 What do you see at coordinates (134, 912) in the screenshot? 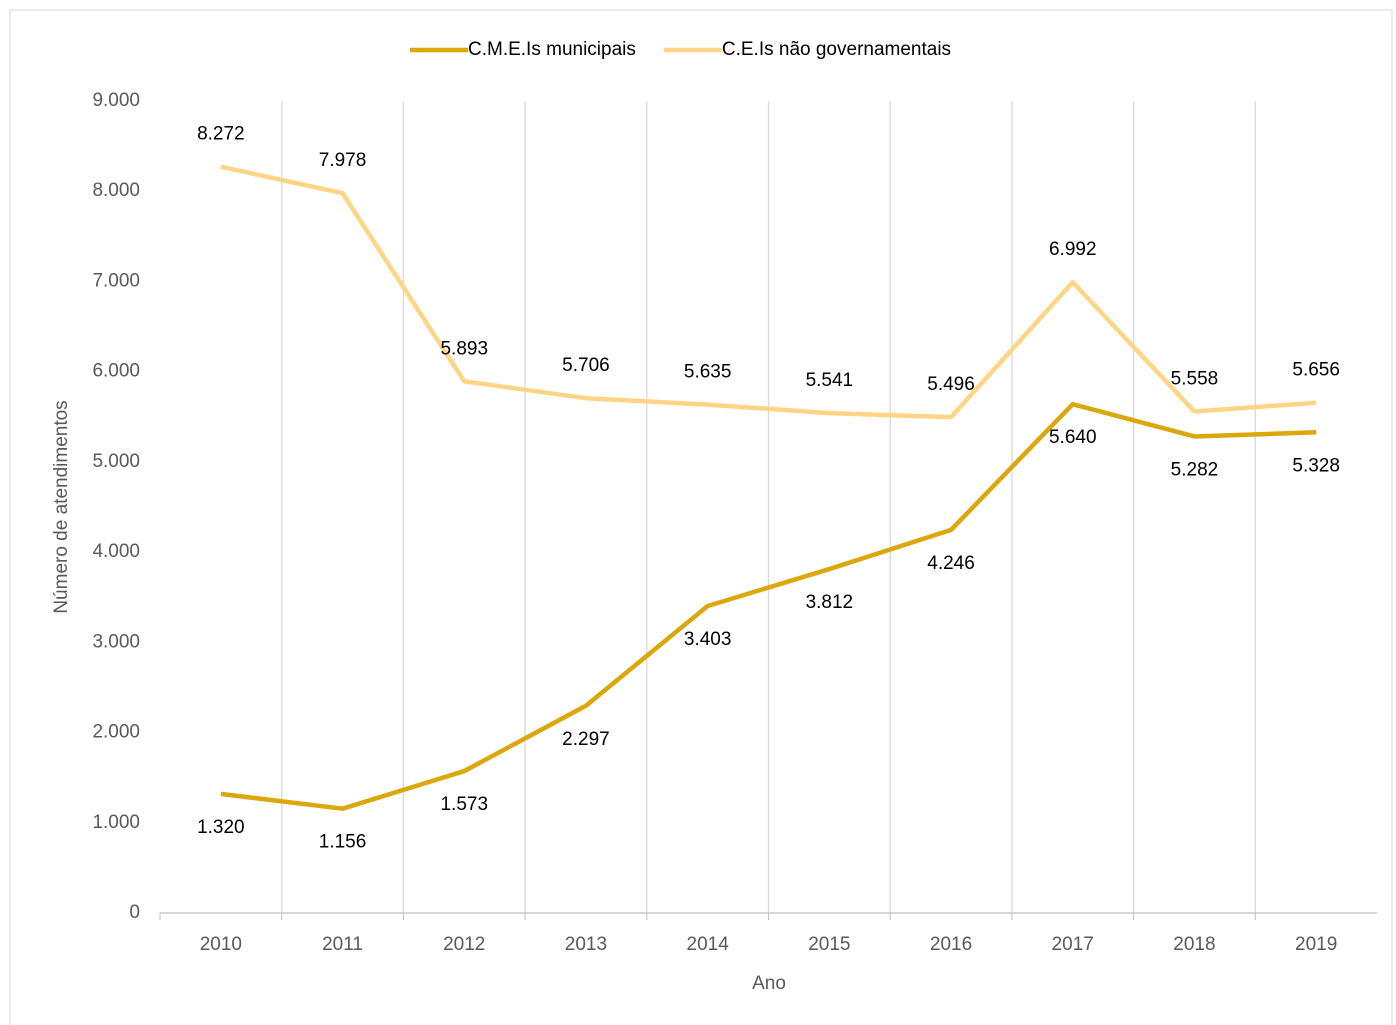
I see `y-tick-label: 0` at bounding box center [134, 912].